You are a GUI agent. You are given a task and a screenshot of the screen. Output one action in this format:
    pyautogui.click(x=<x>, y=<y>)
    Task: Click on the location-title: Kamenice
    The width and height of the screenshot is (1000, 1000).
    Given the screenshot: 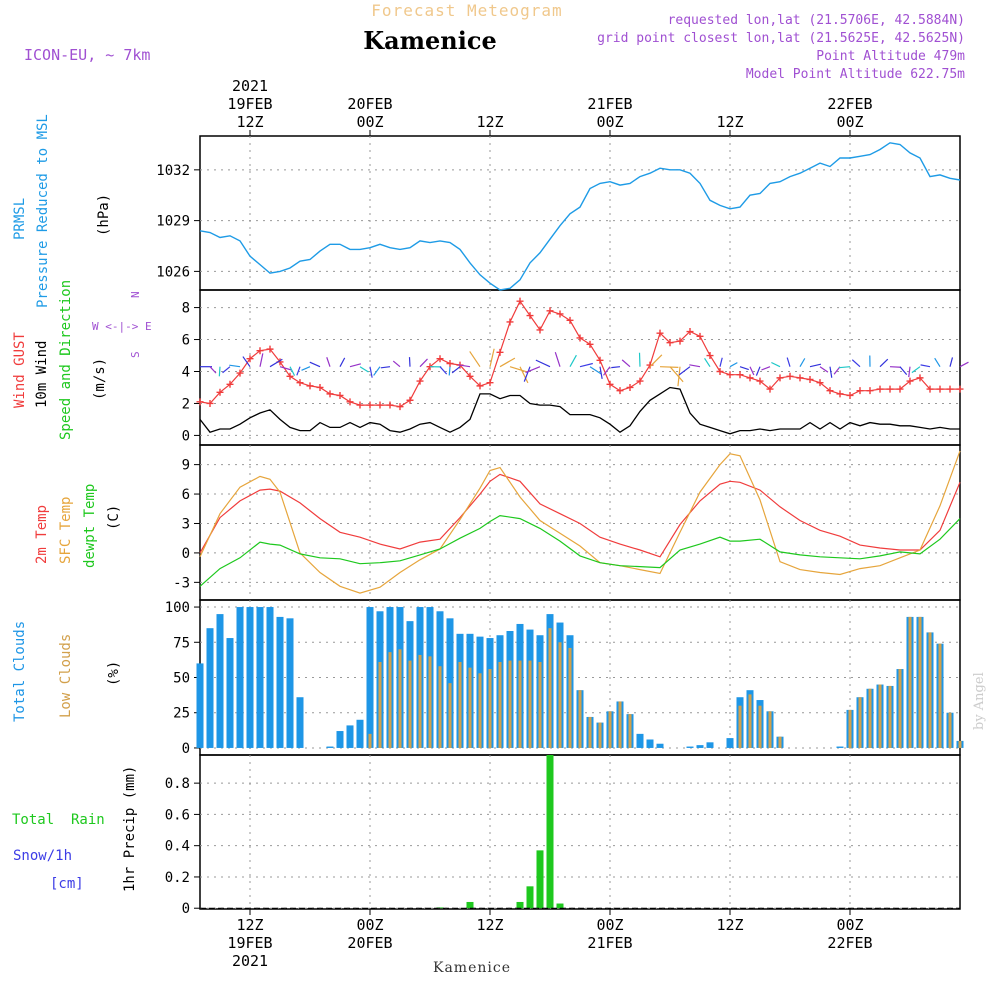 What is the action you would take?
    pyautogui.click(x=430, y=40)
    